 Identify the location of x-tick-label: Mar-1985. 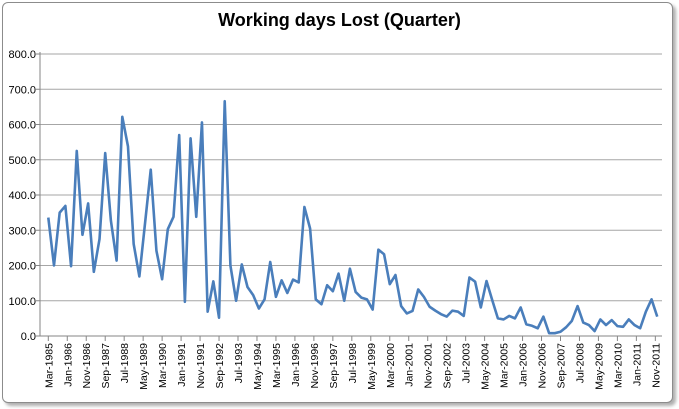
(49, 365).